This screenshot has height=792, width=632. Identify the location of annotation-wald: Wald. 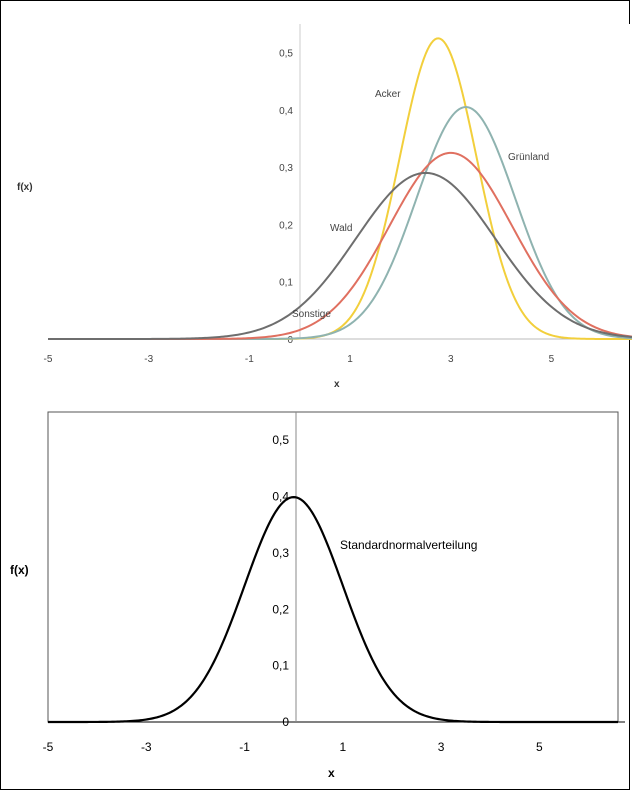
(341, 228).